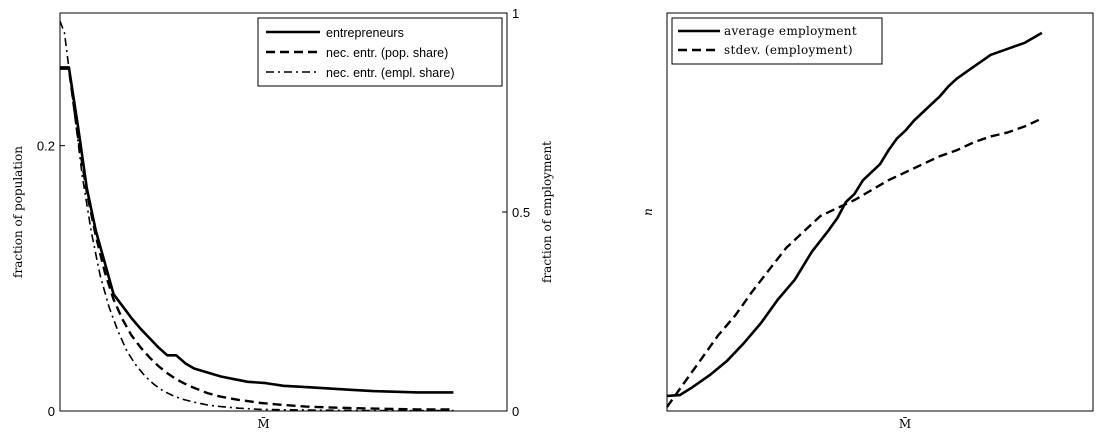 This screenshot has width=1105, height=434. I want to click on y-axis-title: n, so click(648, 212).